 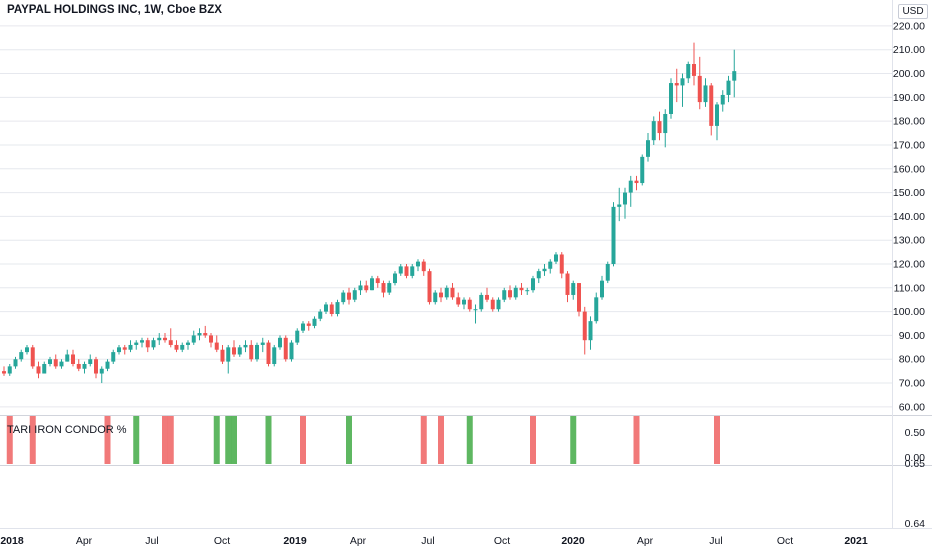 What do you see at coordinates (114, 10) in the screenshot?
I see `chart-title: PAYPAL HOLDINGS INC, 1W, Cboe BZX` at bounding box center [114, 10].